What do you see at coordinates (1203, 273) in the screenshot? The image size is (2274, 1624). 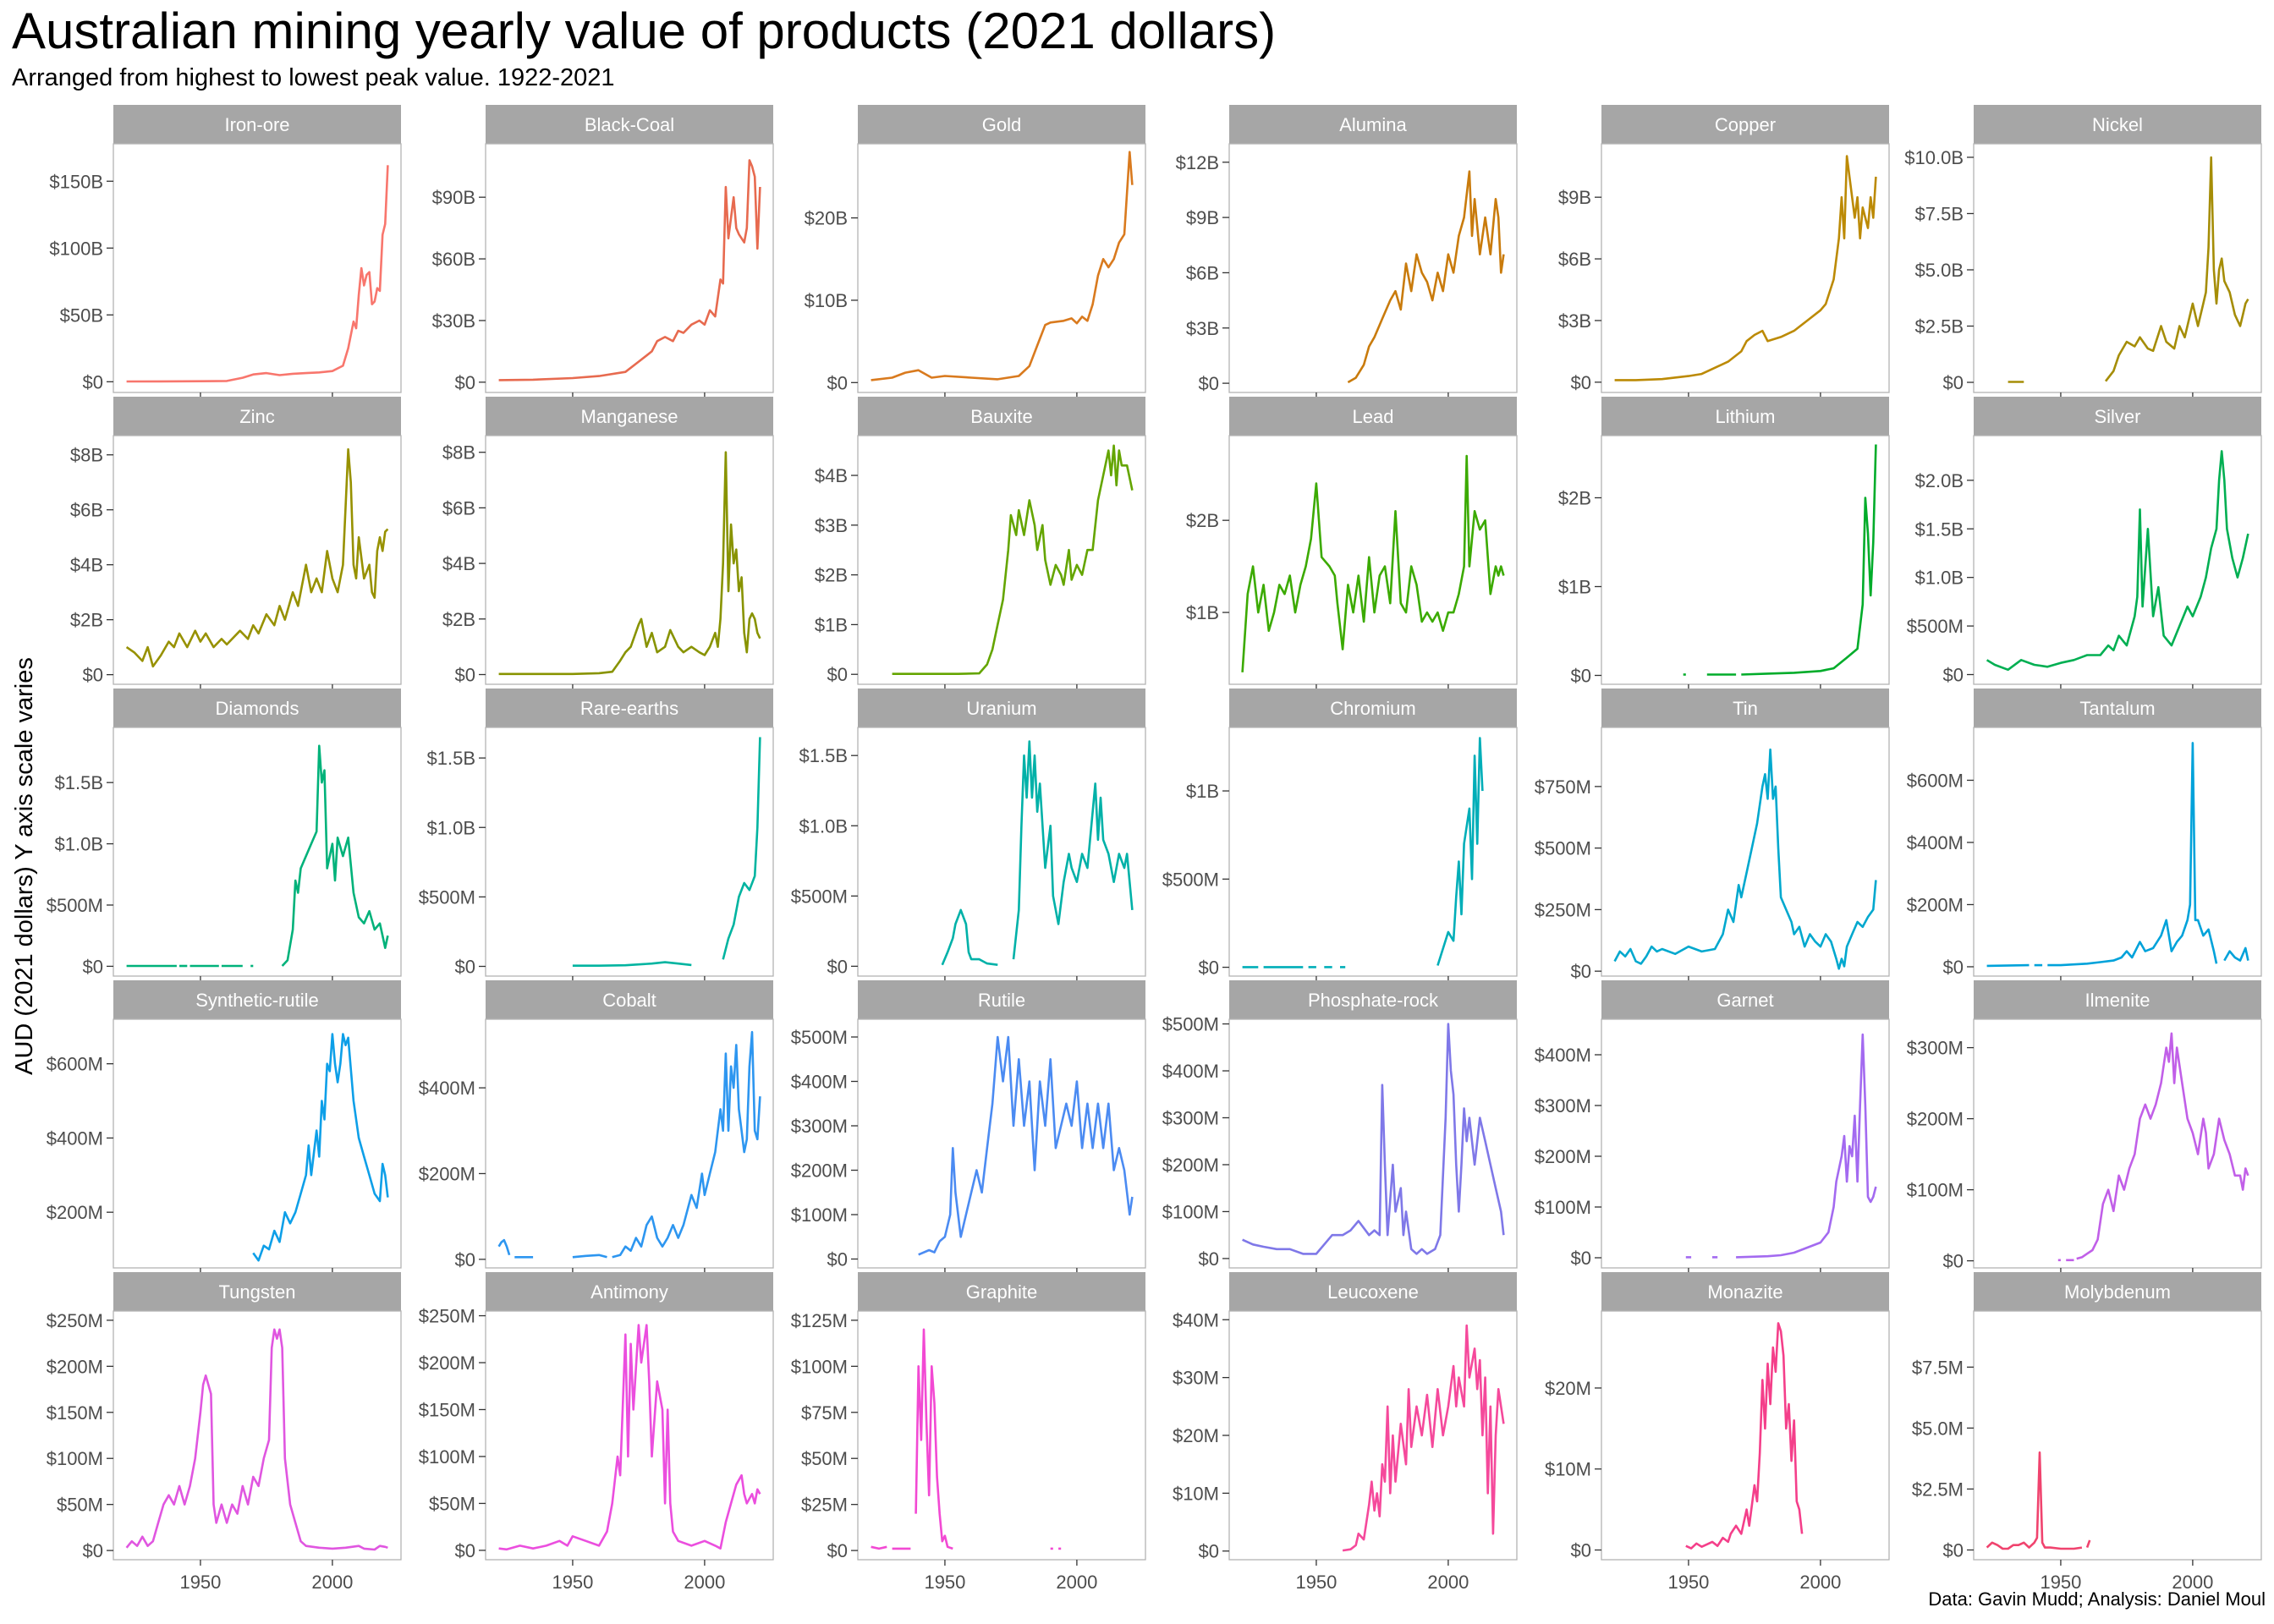 I see `y-tick-label: $6B` at bounding box center [1203, 273].